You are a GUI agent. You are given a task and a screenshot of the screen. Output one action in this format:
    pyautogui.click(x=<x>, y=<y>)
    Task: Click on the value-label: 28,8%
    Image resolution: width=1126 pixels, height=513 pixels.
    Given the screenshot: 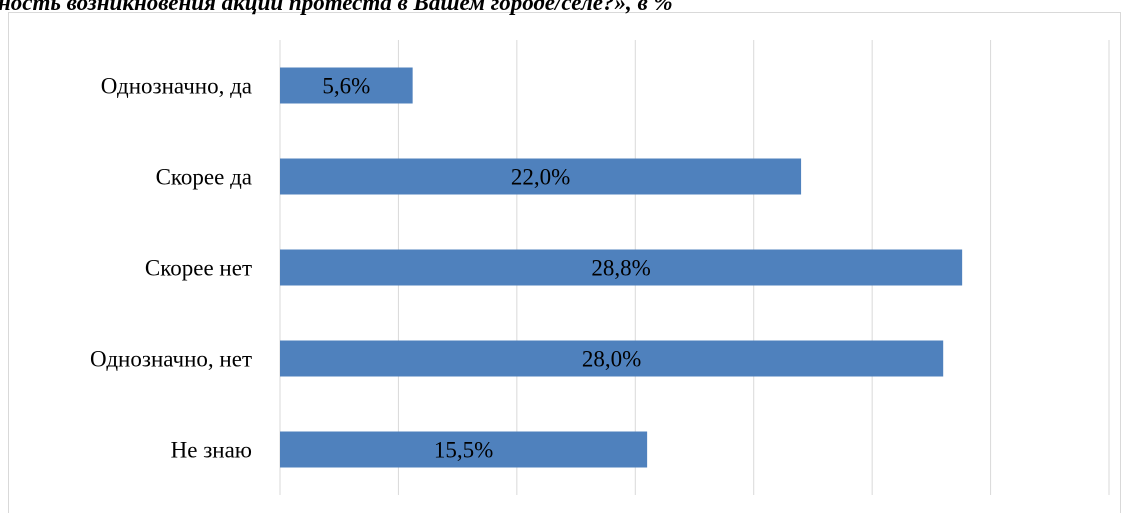 What is the action you would take?
    pyautogui.click(x=620, y=268)
    